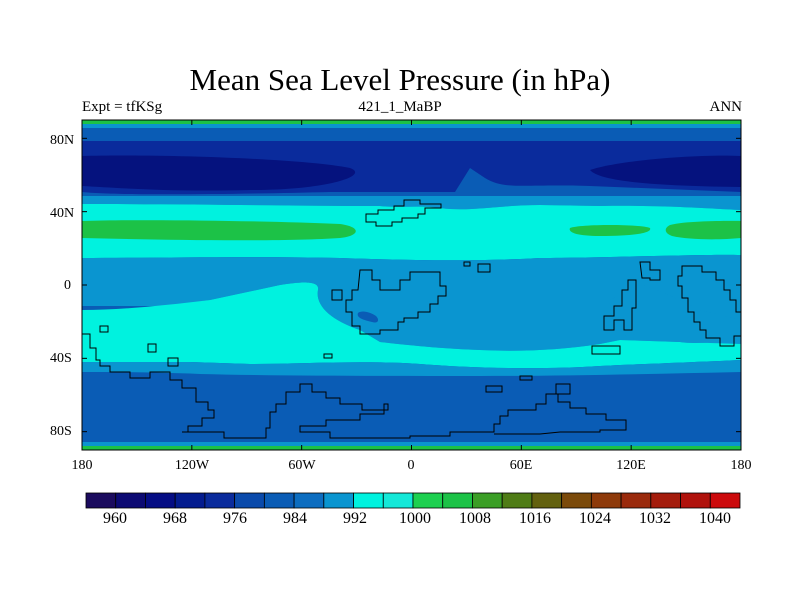  What do you see at coordinates (175, 518) in the screenshot?
I see `colorbar-label: 968` at bounding box center [175, 518].